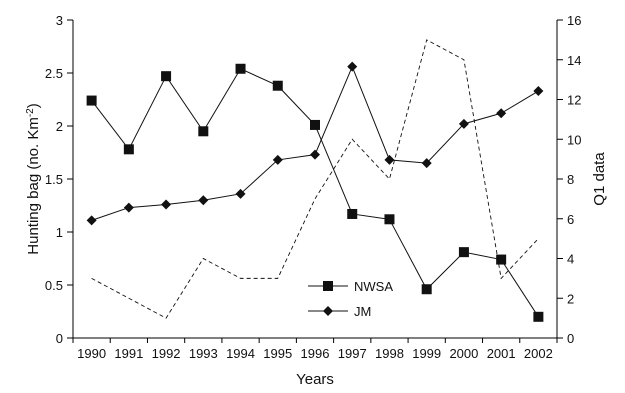 This screenshot has height=393, width=625. Describe the element at coordinates (350, 286) in the screenshot. I see `legend-item-nwsa: NWSA` at that location.